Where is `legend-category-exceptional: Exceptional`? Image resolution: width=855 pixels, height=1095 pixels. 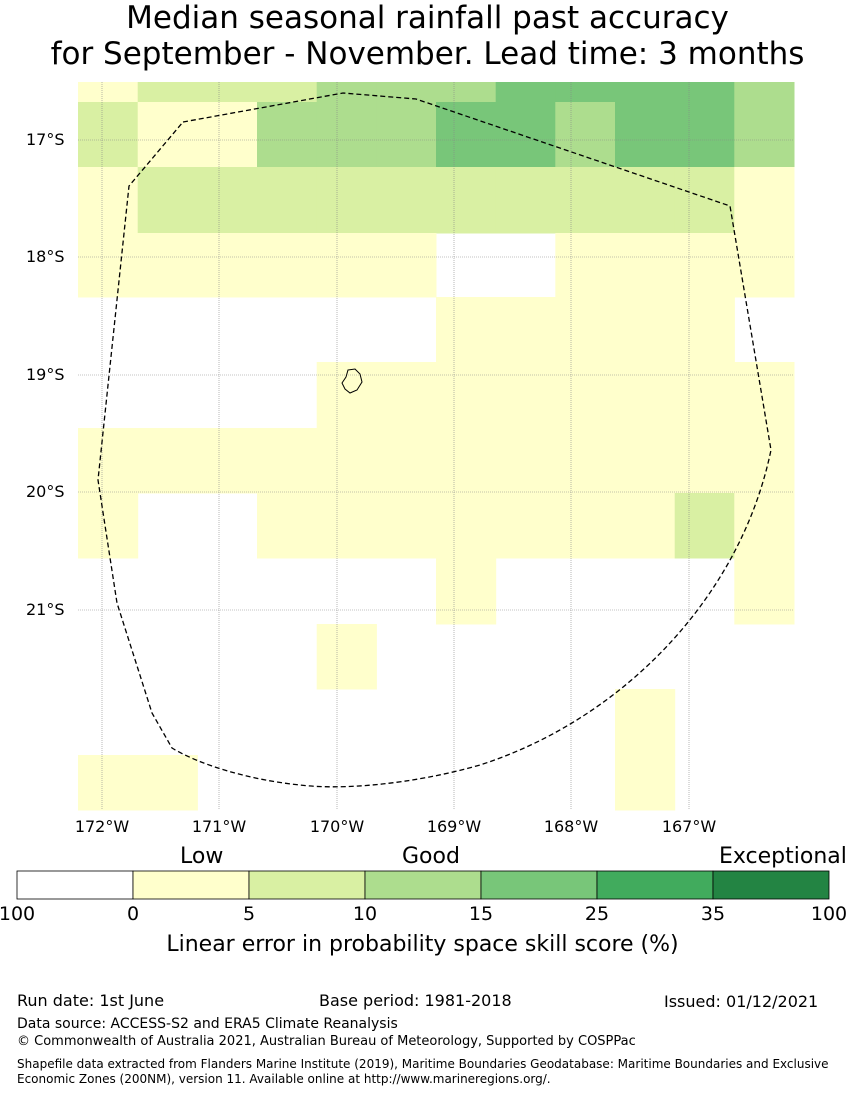 legend-category-exceptional: Exceptional is located at coordinates (783, 856).